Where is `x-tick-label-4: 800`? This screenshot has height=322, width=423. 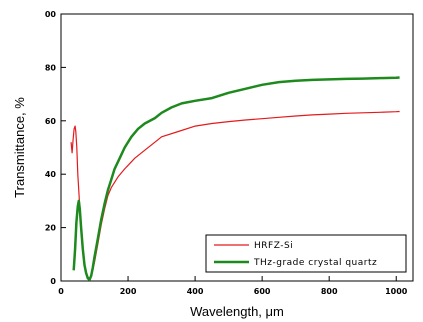 x-tick-label-4: 800 is located at coordinates (329, 291).